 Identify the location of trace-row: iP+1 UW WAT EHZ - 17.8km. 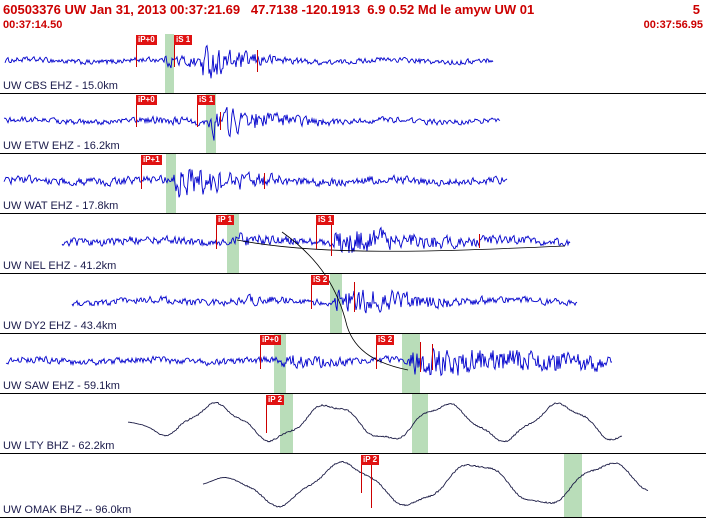
(353, 184).